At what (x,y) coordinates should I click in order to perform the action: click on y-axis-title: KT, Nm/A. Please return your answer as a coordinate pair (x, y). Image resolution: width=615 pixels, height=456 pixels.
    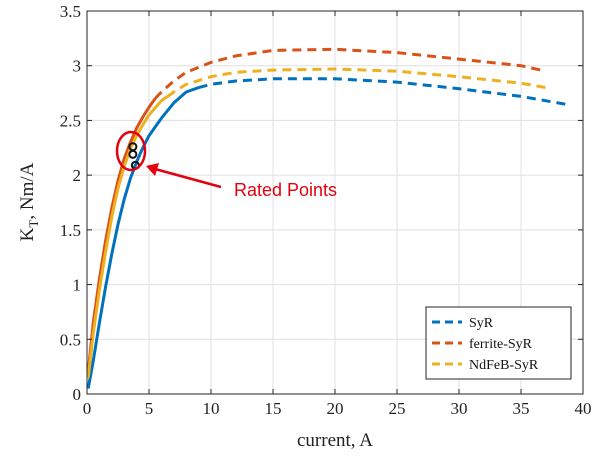
    Looking at the image, I should click on (29, 201).